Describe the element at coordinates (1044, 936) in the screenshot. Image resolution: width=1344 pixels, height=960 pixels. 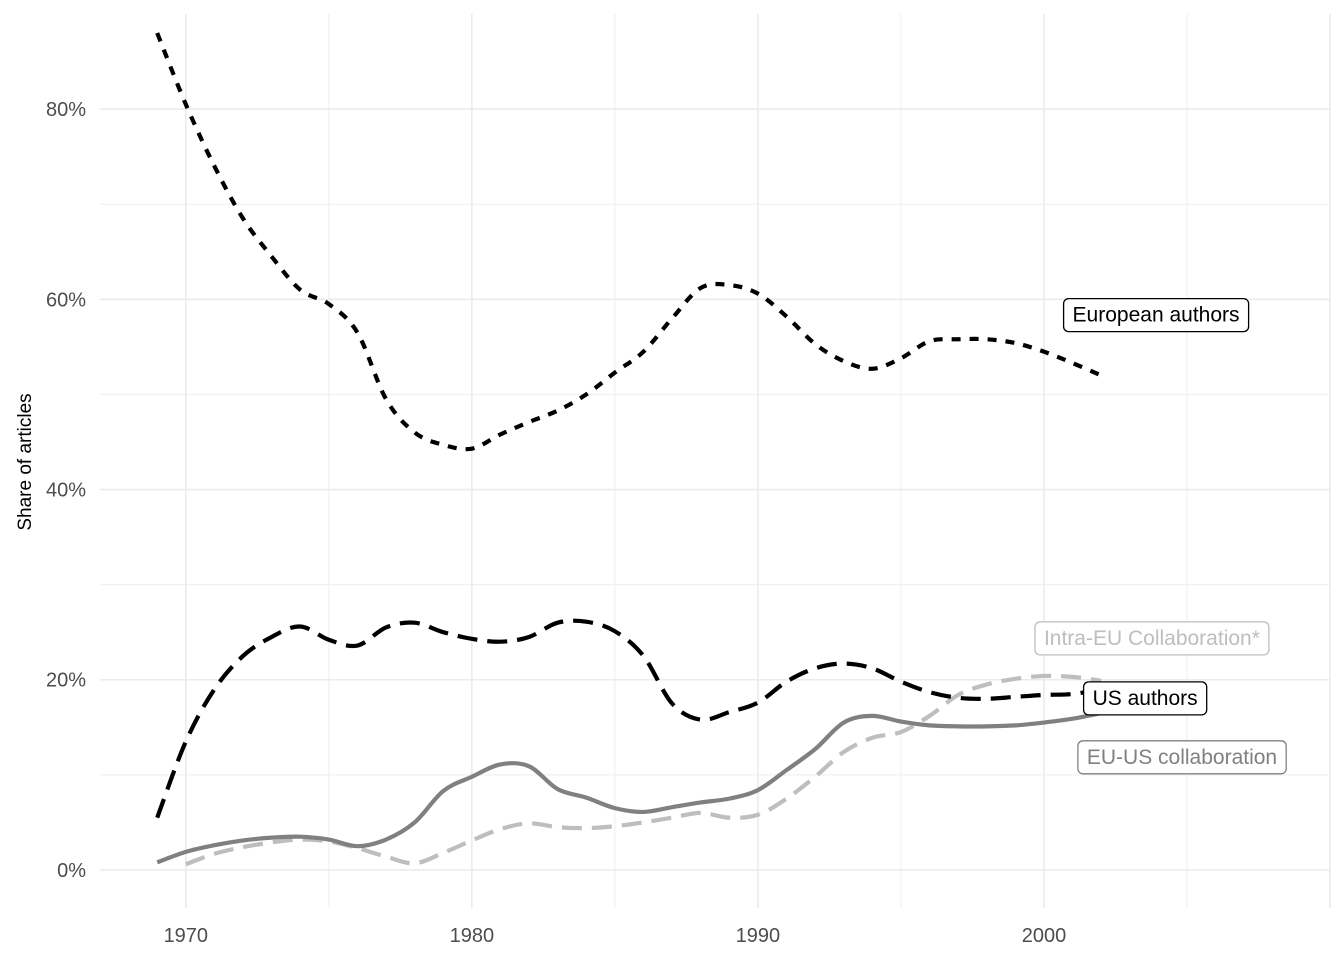
I see `x-tick-label: 2000` at that location.